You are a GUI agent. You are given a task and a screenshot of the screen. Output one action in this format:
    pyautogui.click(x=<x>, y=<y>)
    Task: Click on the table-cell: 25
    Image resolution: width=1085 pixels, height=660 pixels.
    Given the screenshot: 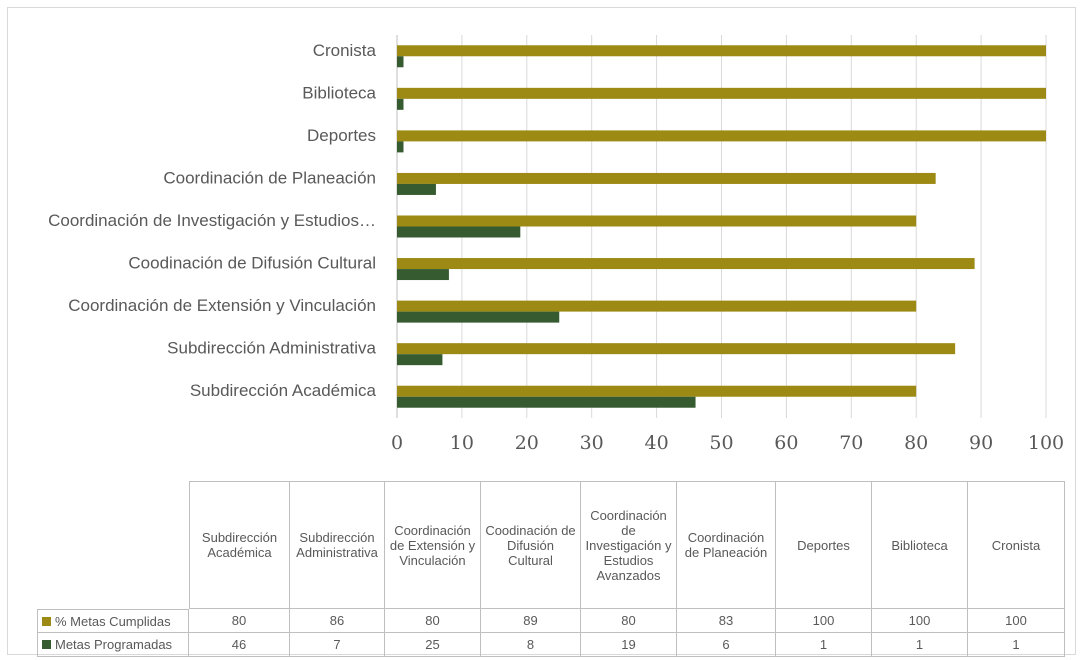 What is the action you would take?
    pyautogui.click(x=433, y=645)
    